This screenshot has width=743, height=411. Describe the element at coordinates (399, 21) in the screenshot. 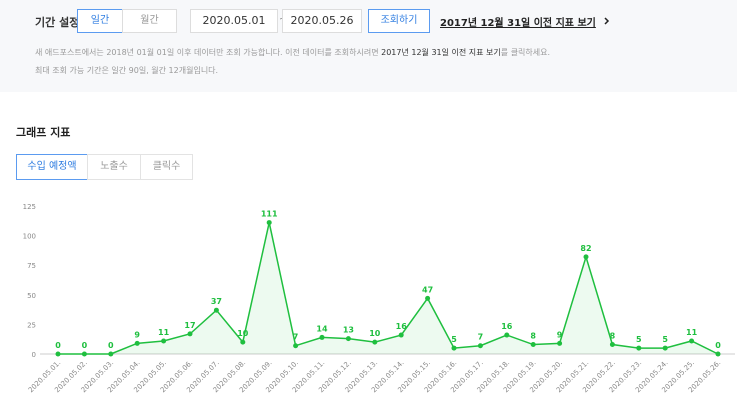

I see `search-button: 조회하기` at that location.